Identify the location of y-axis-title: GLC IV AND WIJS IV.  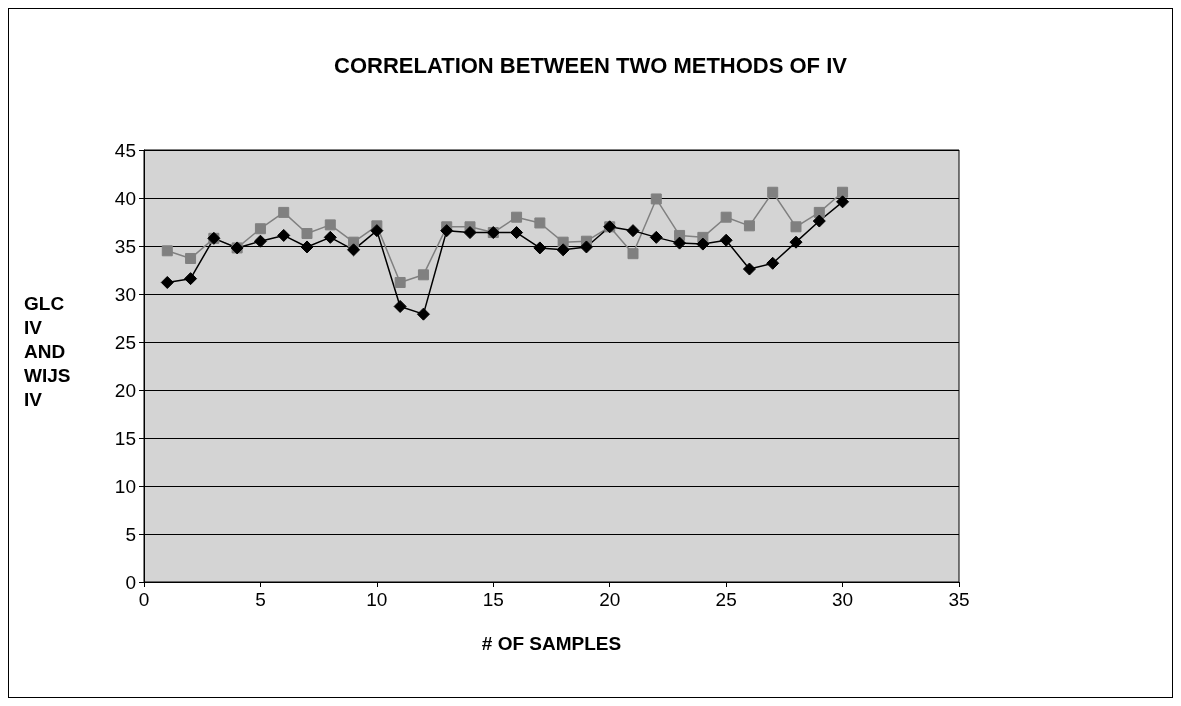
(50, 351).